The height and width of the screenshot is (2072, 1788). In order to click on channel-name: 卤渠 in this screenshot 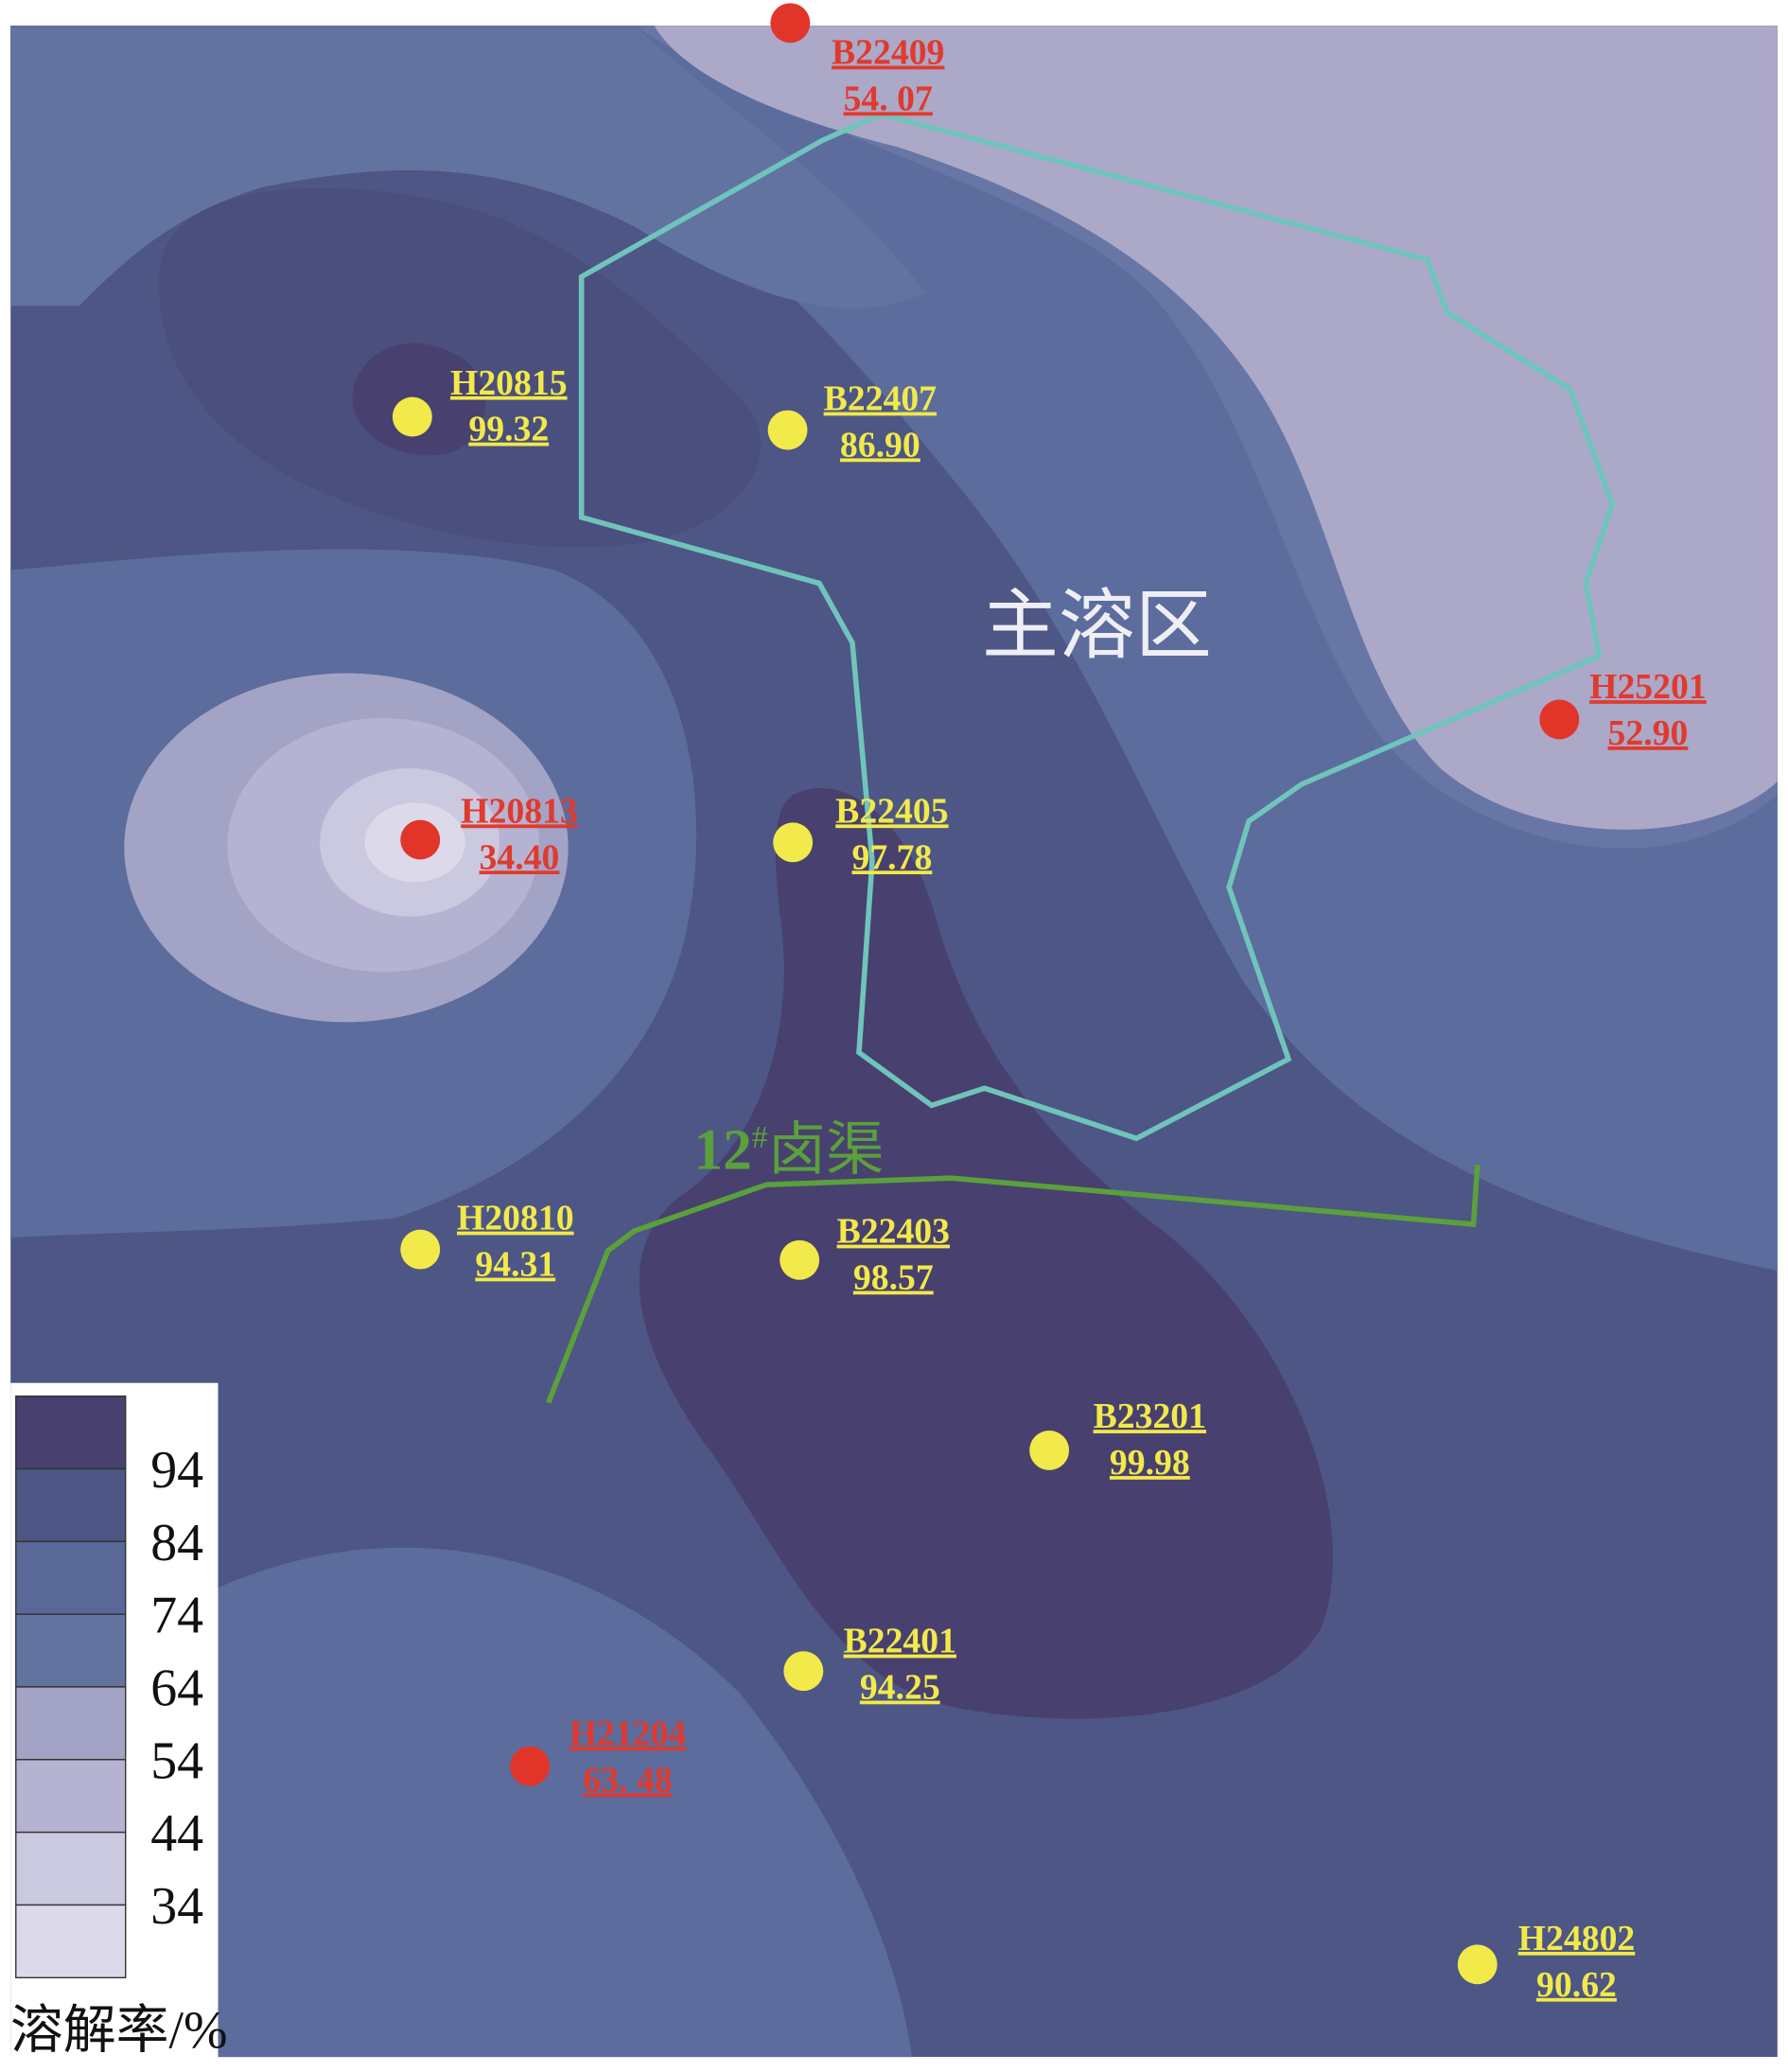, I will do `click(826, 1149)`.